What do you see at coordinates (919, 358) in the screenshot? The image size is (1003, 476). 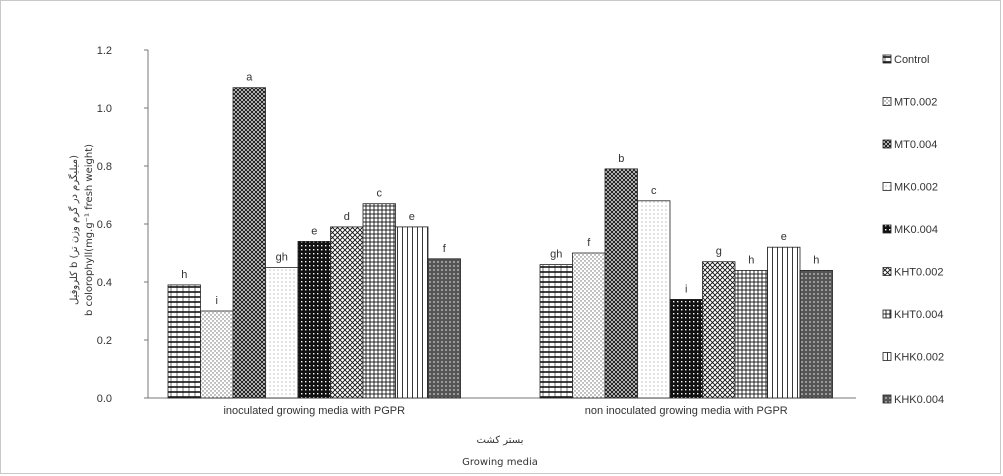 I see `legend-label: KHK0.002` at bounding box center [919, 358].